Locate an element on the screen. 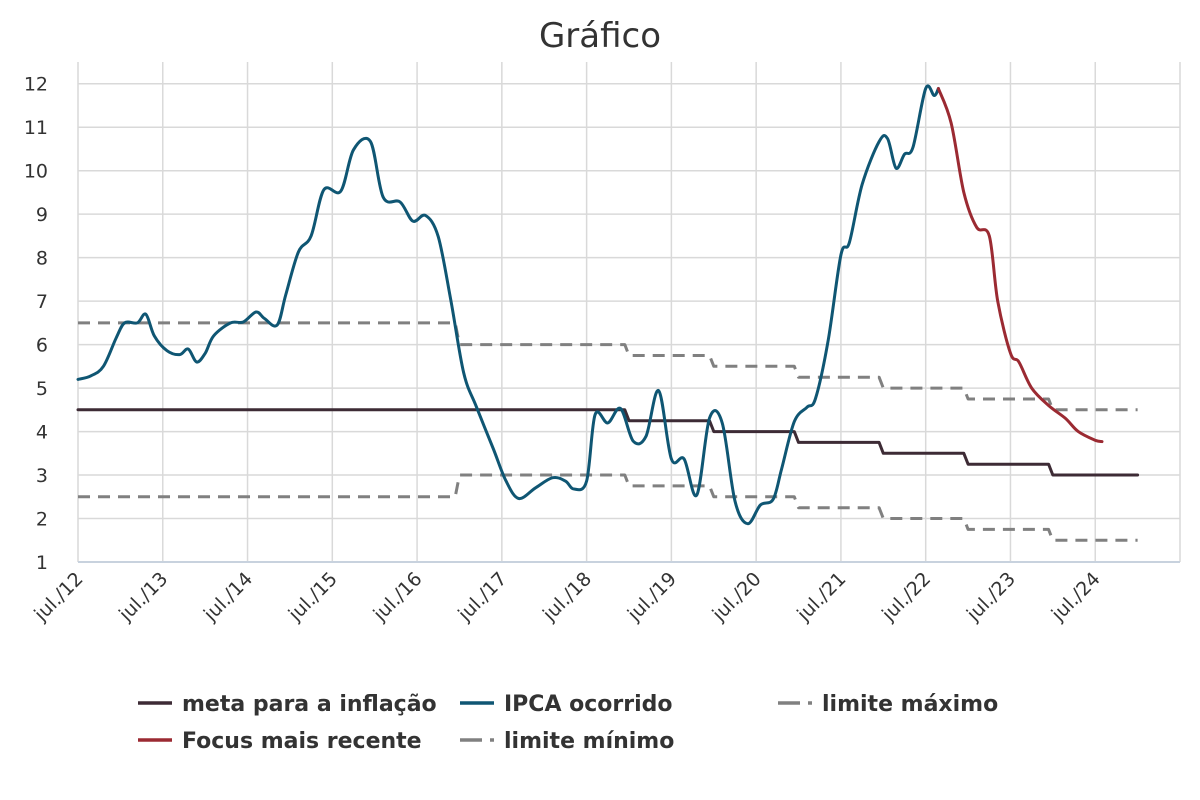 Image resolution: width=1200 pixels, height=800 pixels. legend-item: meta para a inflação is located at coordinates (287, 704).